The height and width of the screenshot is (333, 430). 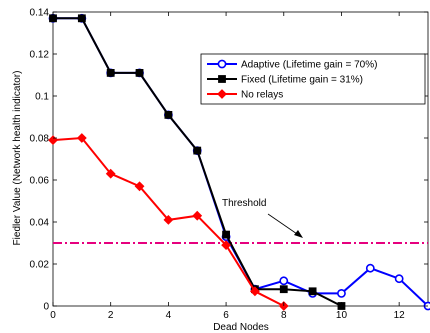 I want to click on y-tick-label: 0.04, so click(x=40, y=223).